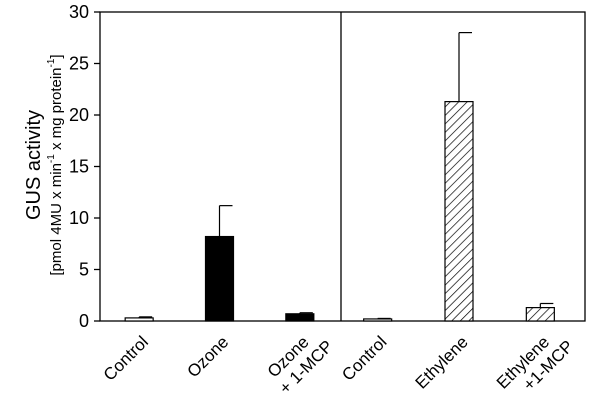 This screenshot has height=419, width=590. What do you see at coordinates (56, 110) in the screenshot?
I see `y-units-middle: x mg protein` at bounding box center [56, 110].